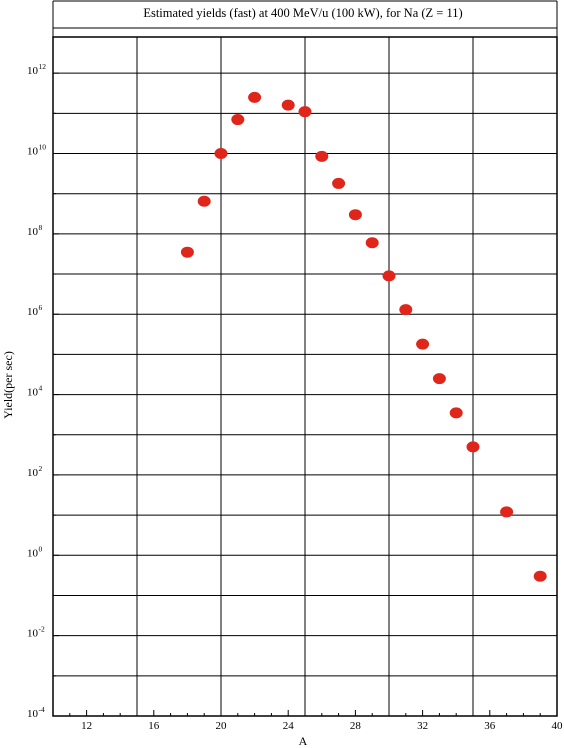 This screenshot has width=564, height=748. What do you see at coordinates (41, 227) in the screenshot?
I see `y-tick-exponent: 8` at bounding box center [41, 227].